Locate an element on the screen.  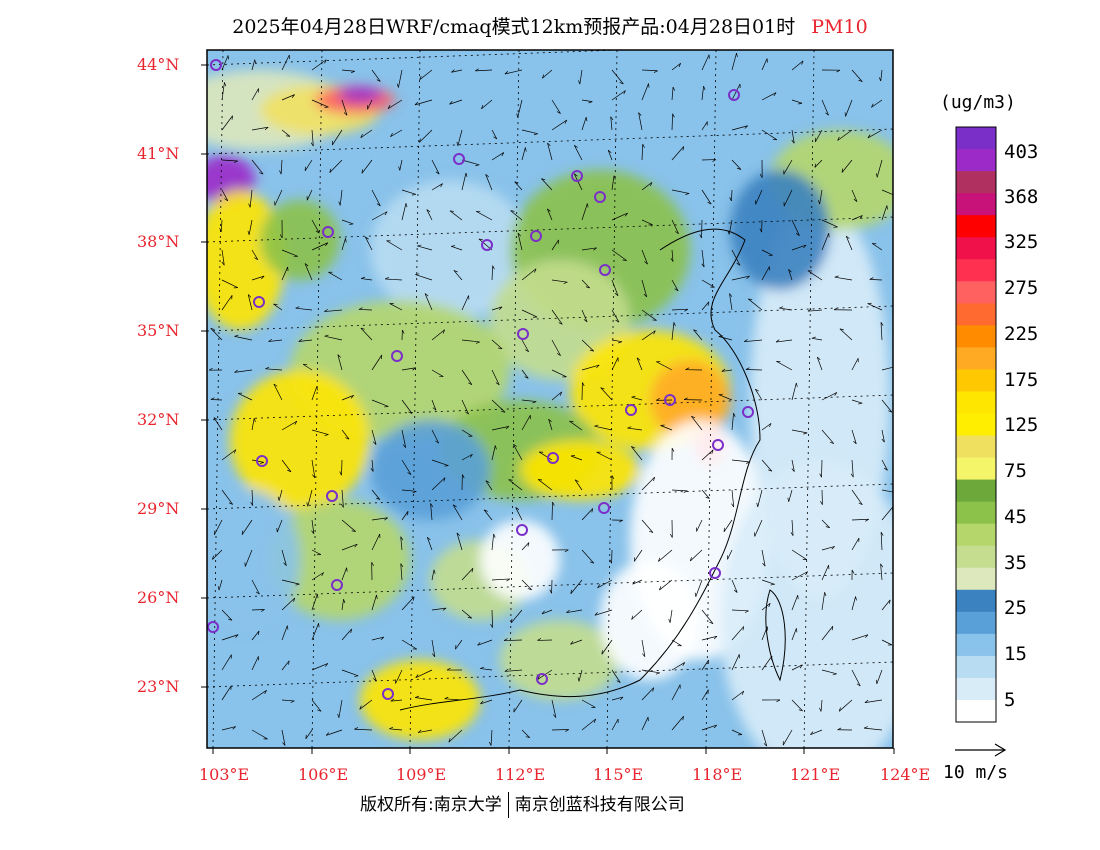
colorbar-label: 45 is located at coordinates (1015, 517).